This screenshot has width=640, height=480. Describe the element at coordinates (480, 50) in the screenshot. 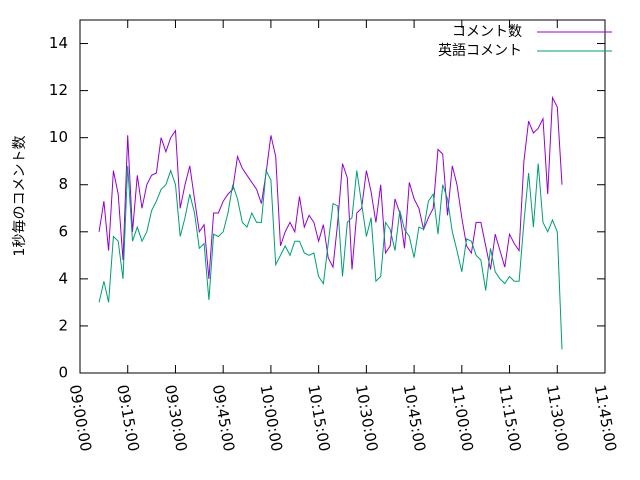

I see `legend-label: 英語コメント` at that location.